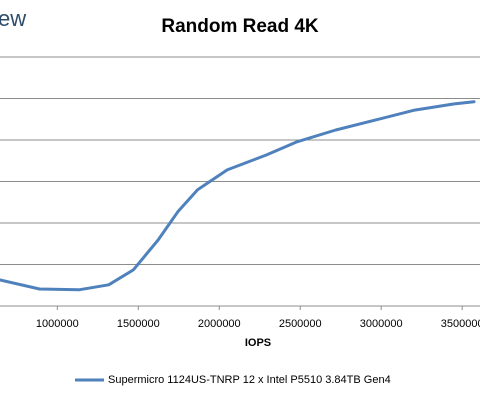  What do you see at coordinates (381, 324) in the screenshot?
I see `x-tick-label: 3000000` at bounding box center [381, 324].